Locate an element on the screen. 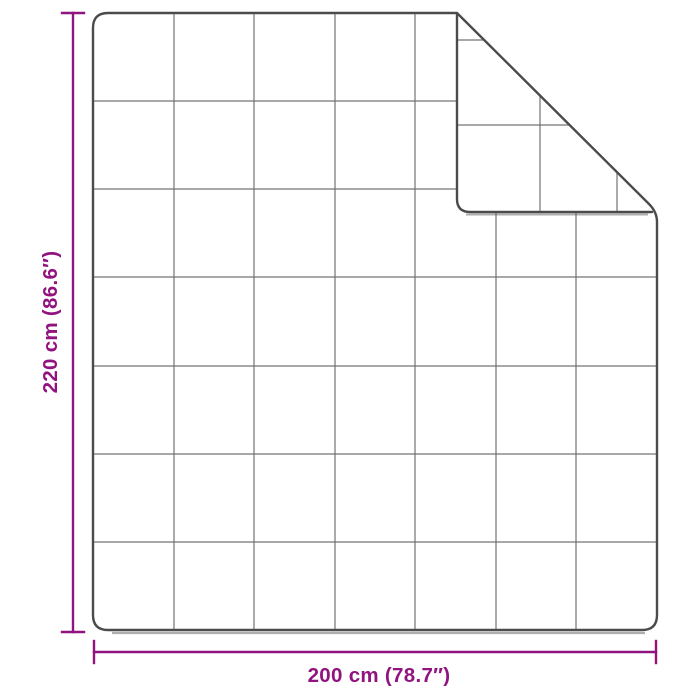  flap-quilt-grid is located at coordinates (537, 125).